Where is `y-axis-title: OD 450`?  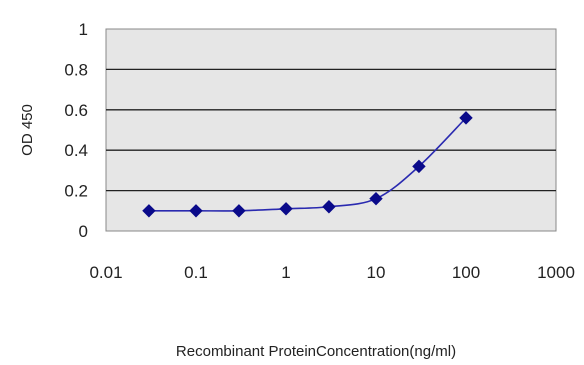 y-axis-title: OD 450 is located at coordinates (27, 130).